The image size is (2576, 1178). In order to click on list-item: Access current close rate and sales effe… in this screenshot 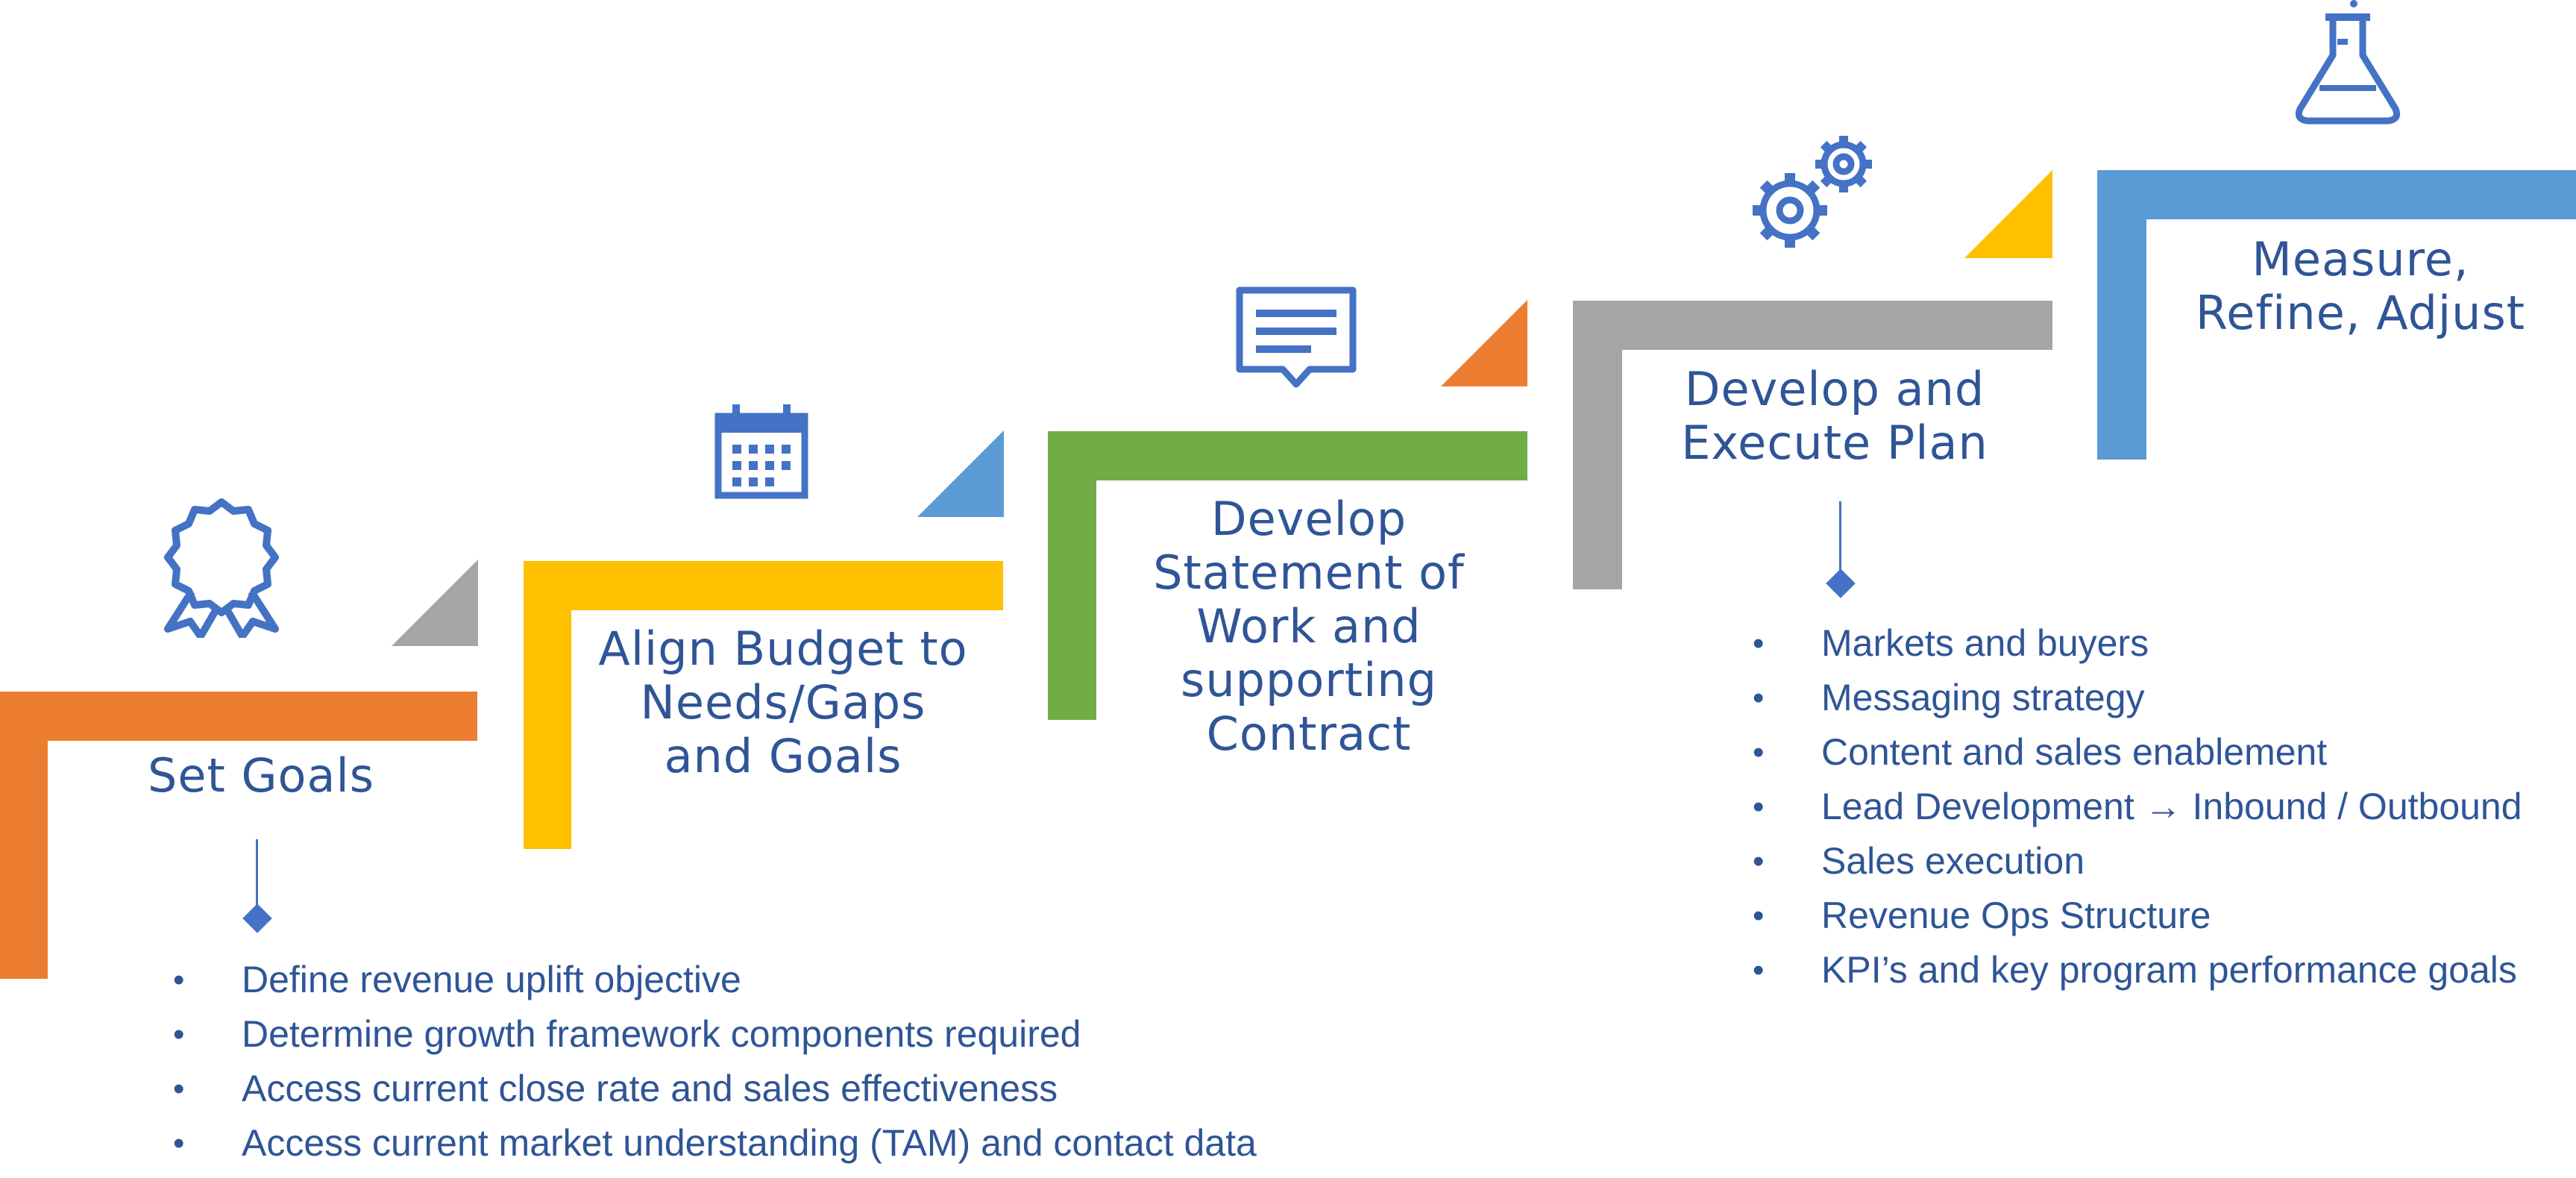, I will do `click(715, 1089)`.